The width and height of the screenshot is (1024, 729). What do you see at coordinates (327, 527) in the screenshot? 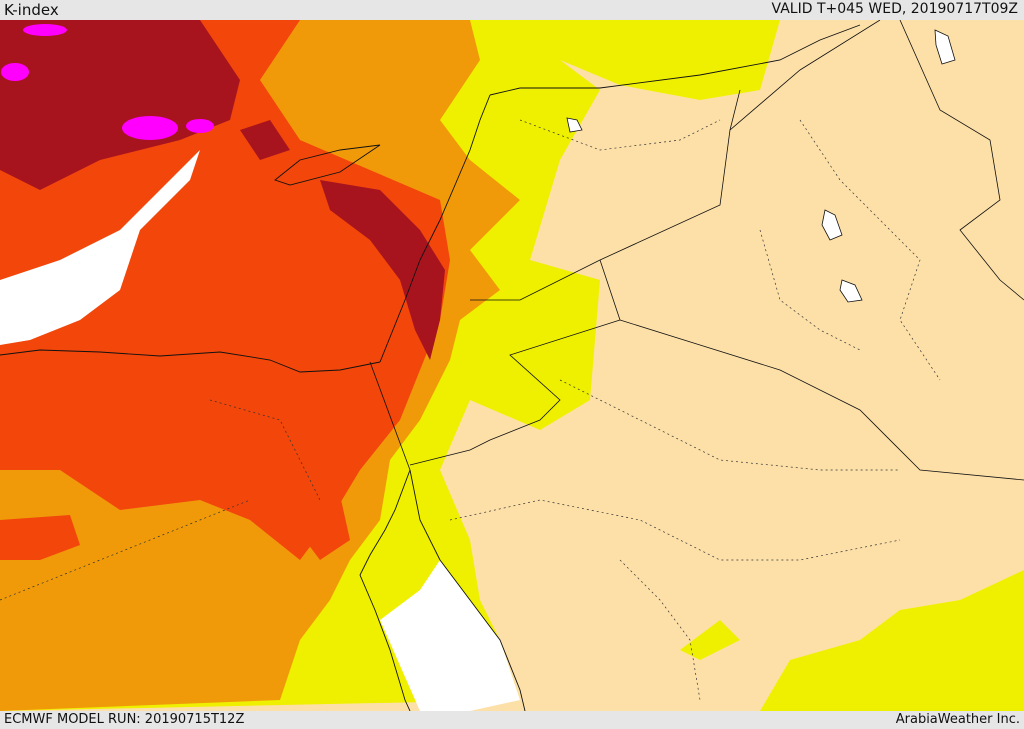
I see `red-orange-patch-sinai` at bounding box center [327, 527].